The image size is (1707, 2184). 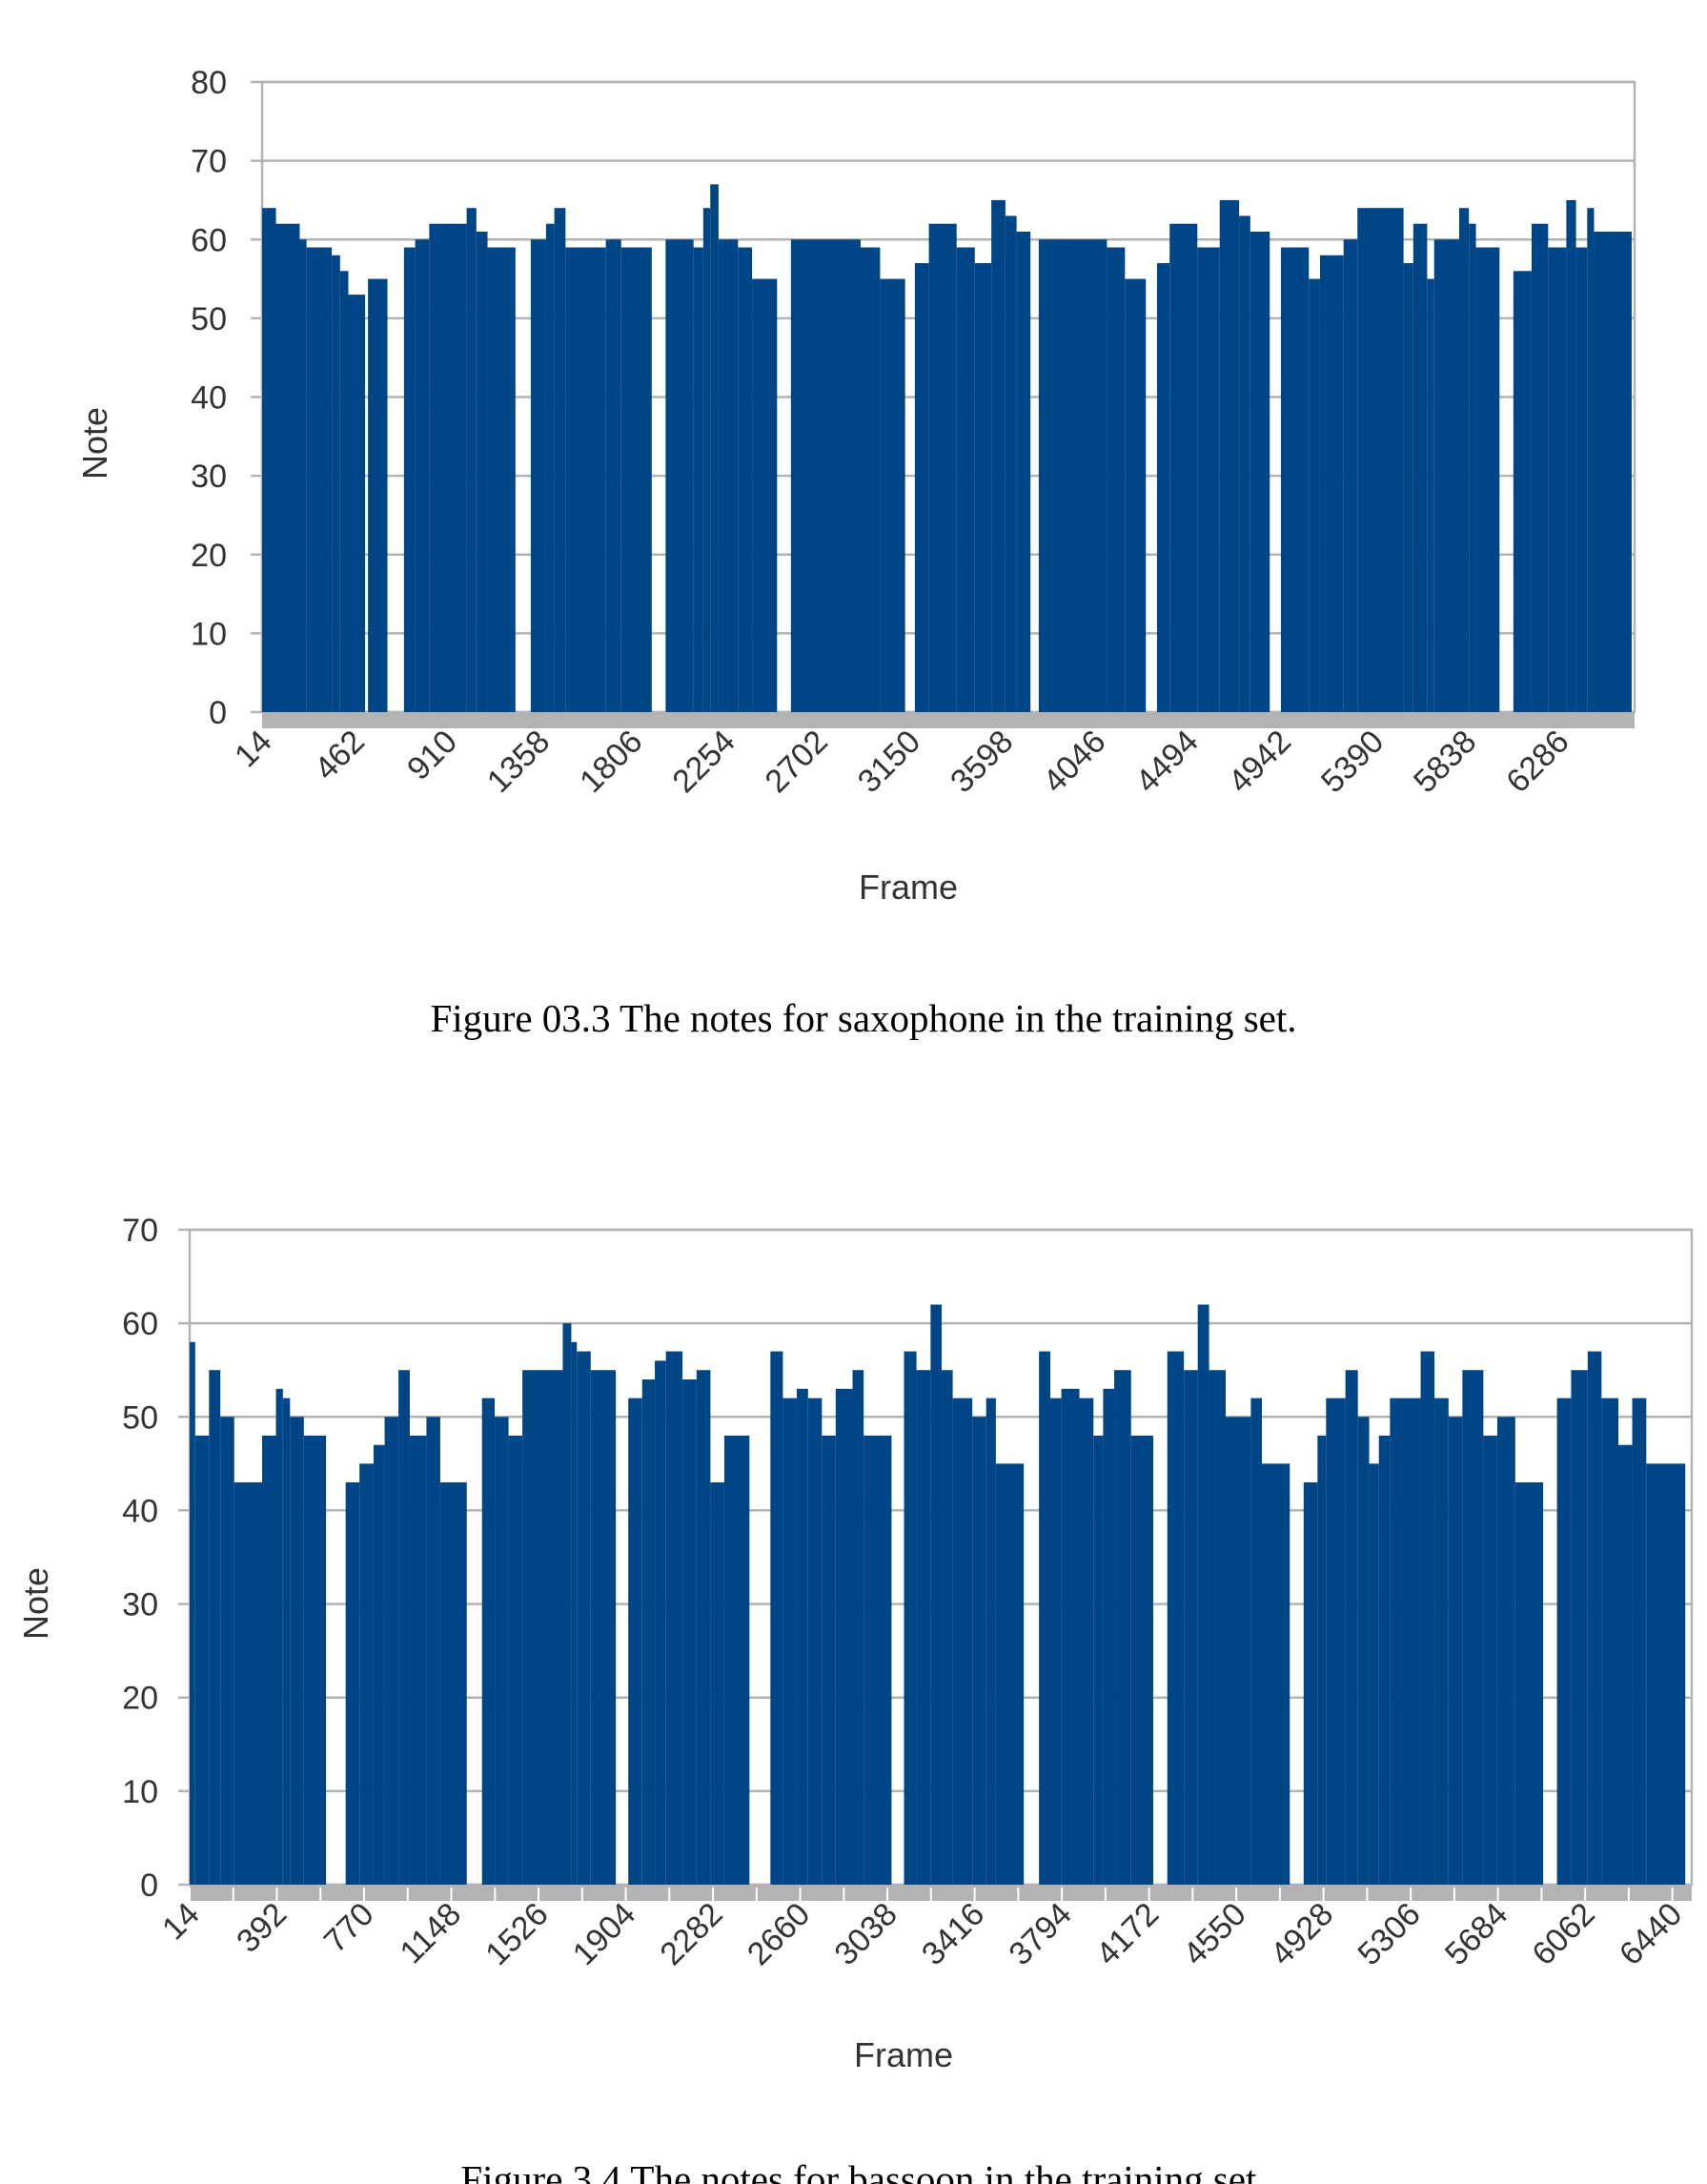 What do you see at coordinates (866, 1934) in the screenshot?
I see `x-tick-label: 3038` at bounding box center [866, 1934].